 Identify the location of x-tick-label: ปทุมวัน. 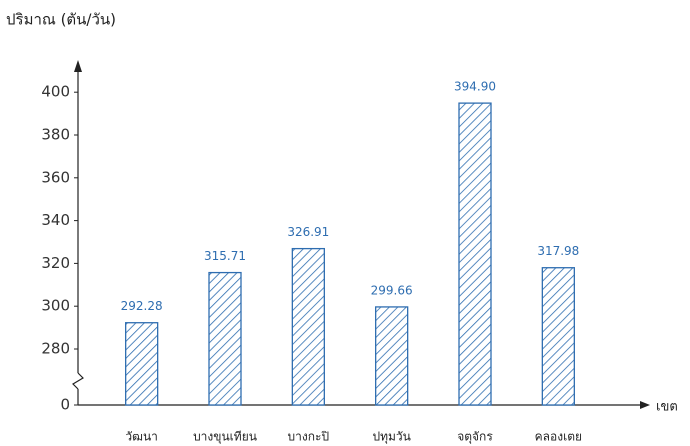
(391, 437).